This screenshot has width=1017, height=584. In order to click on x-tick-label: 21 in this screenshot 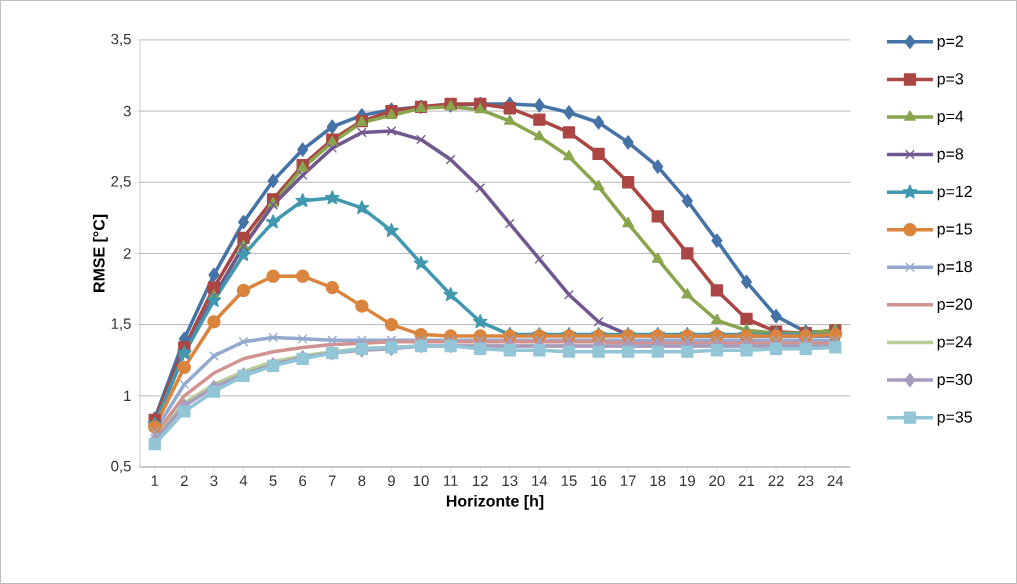, I will do `click(746, 480)`.